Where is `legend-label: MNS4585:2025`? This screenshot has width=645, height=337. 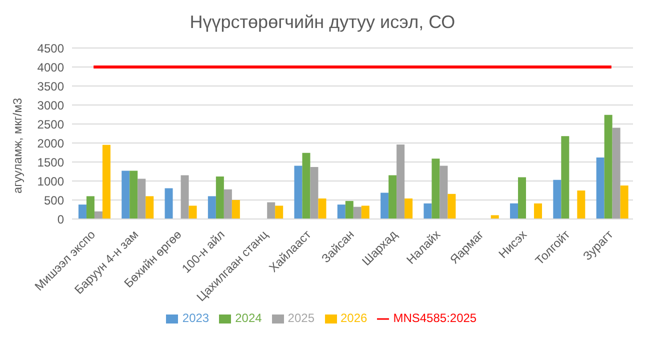
legend-label: MNS4585:2025 is located at coordinates (435, 318).